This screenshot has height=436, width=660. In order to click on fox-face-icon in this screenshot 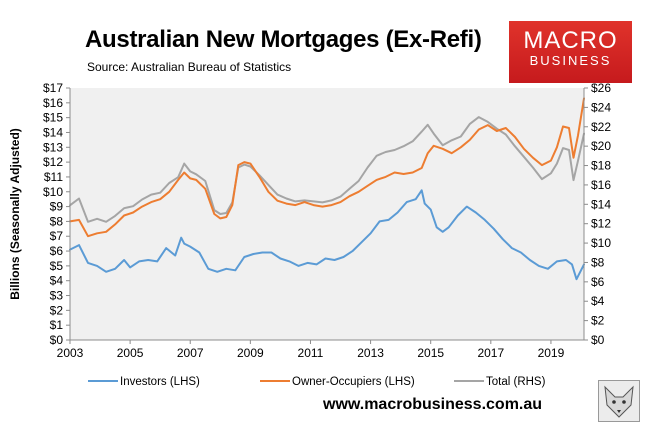, I will do `click(619, 401)`.